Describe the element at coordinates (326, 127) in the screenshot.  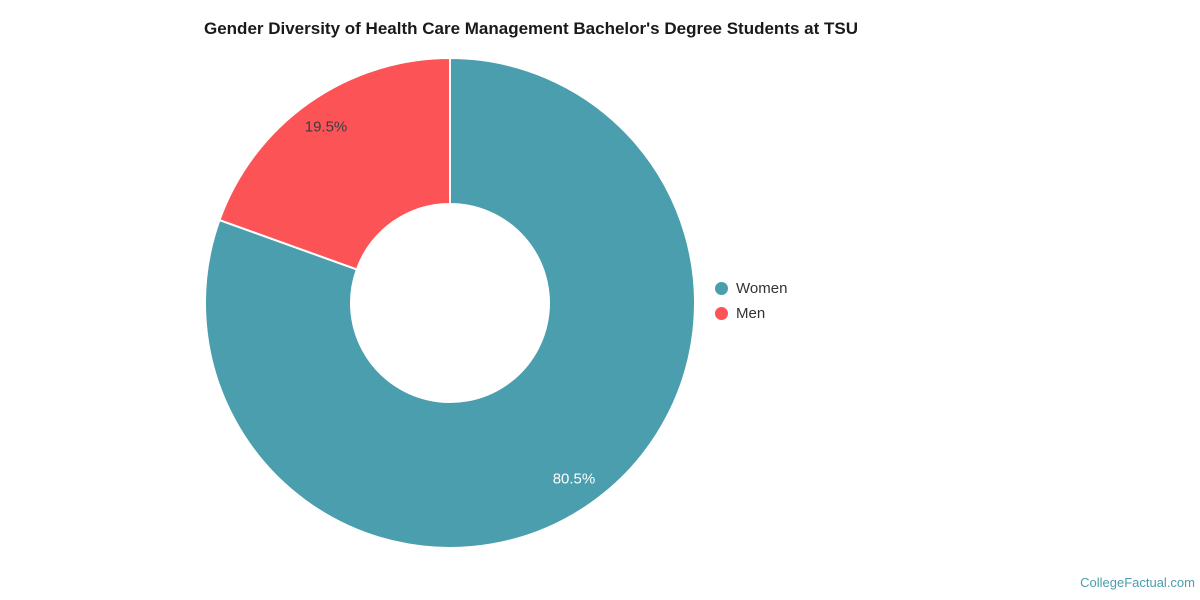
I see `slice-label-men: 19.5%` at that location.